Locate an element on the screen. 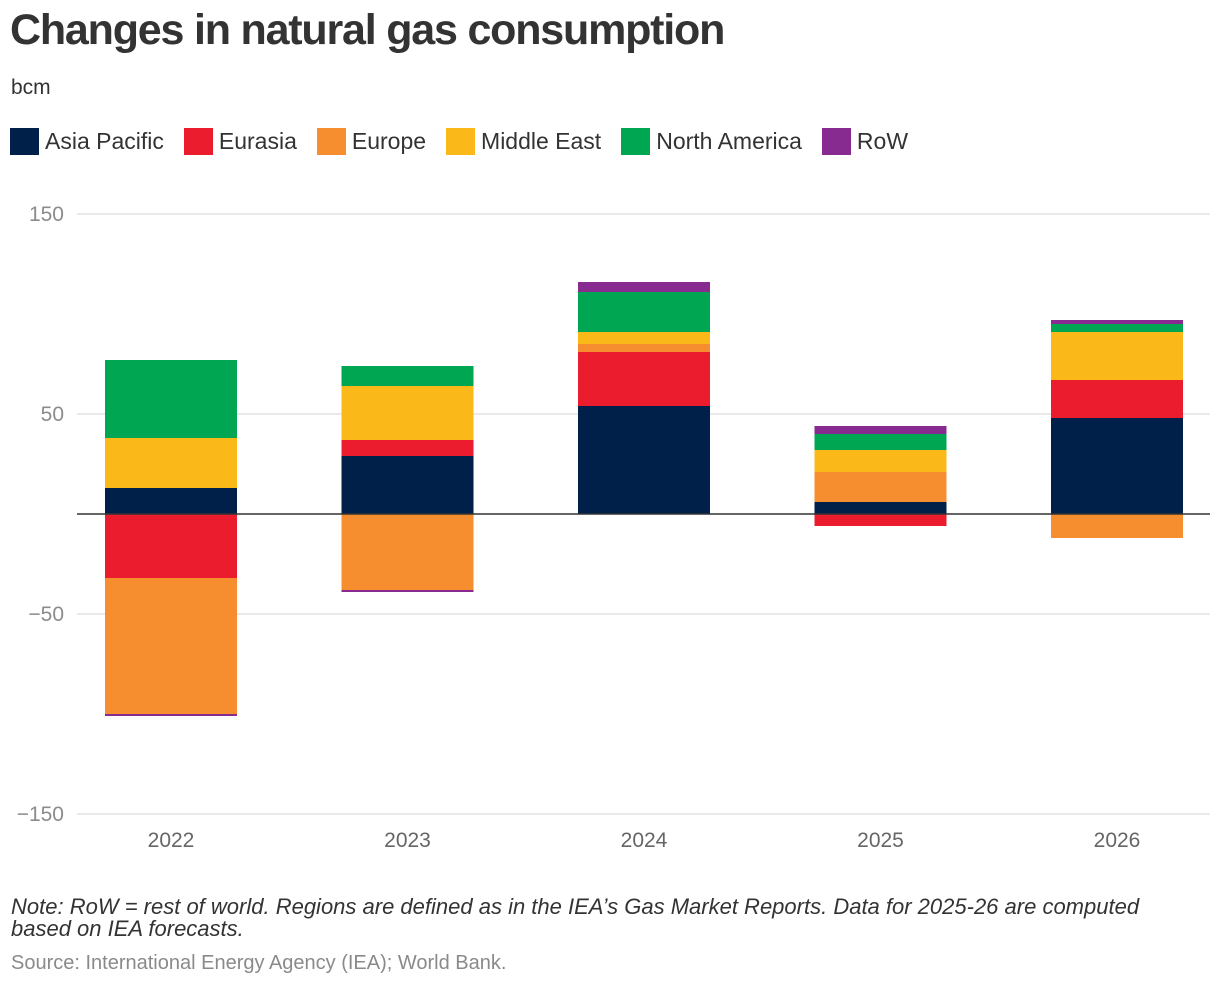  y-tick-label: 150 is located at coordinates (46, 214).